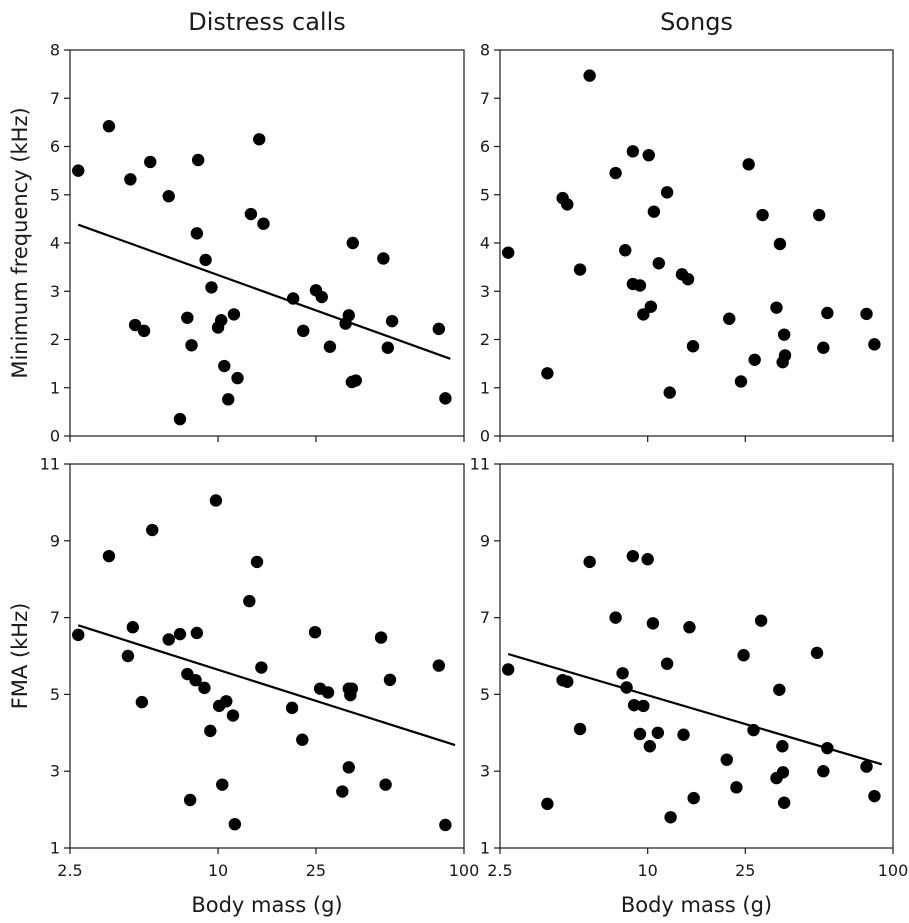 This screenshot has width=909, height=923. What do you see at coordinates (50, 464) in the screenshot?
I see `y-tick-label: 11` at bounding box center [50, 464].